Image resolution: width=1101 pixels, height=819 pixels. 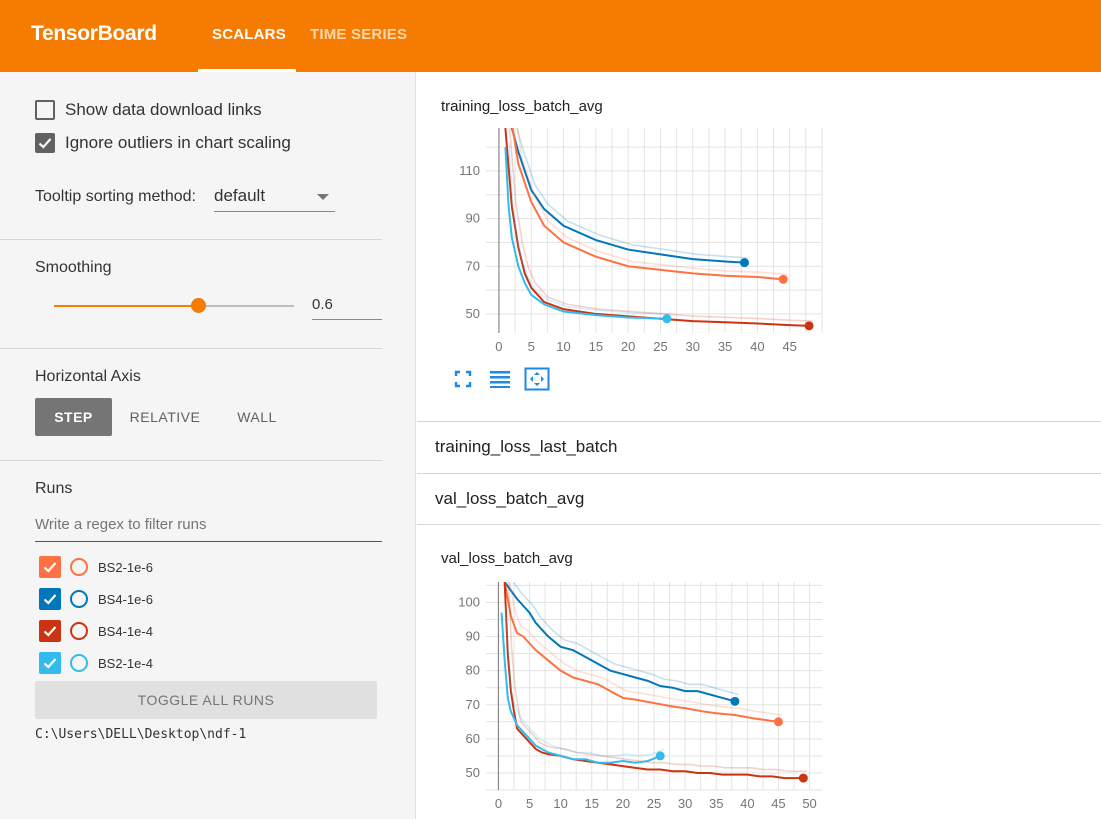 I want to click on smoothing-title: Smoothing, so click(x=73, y=267).